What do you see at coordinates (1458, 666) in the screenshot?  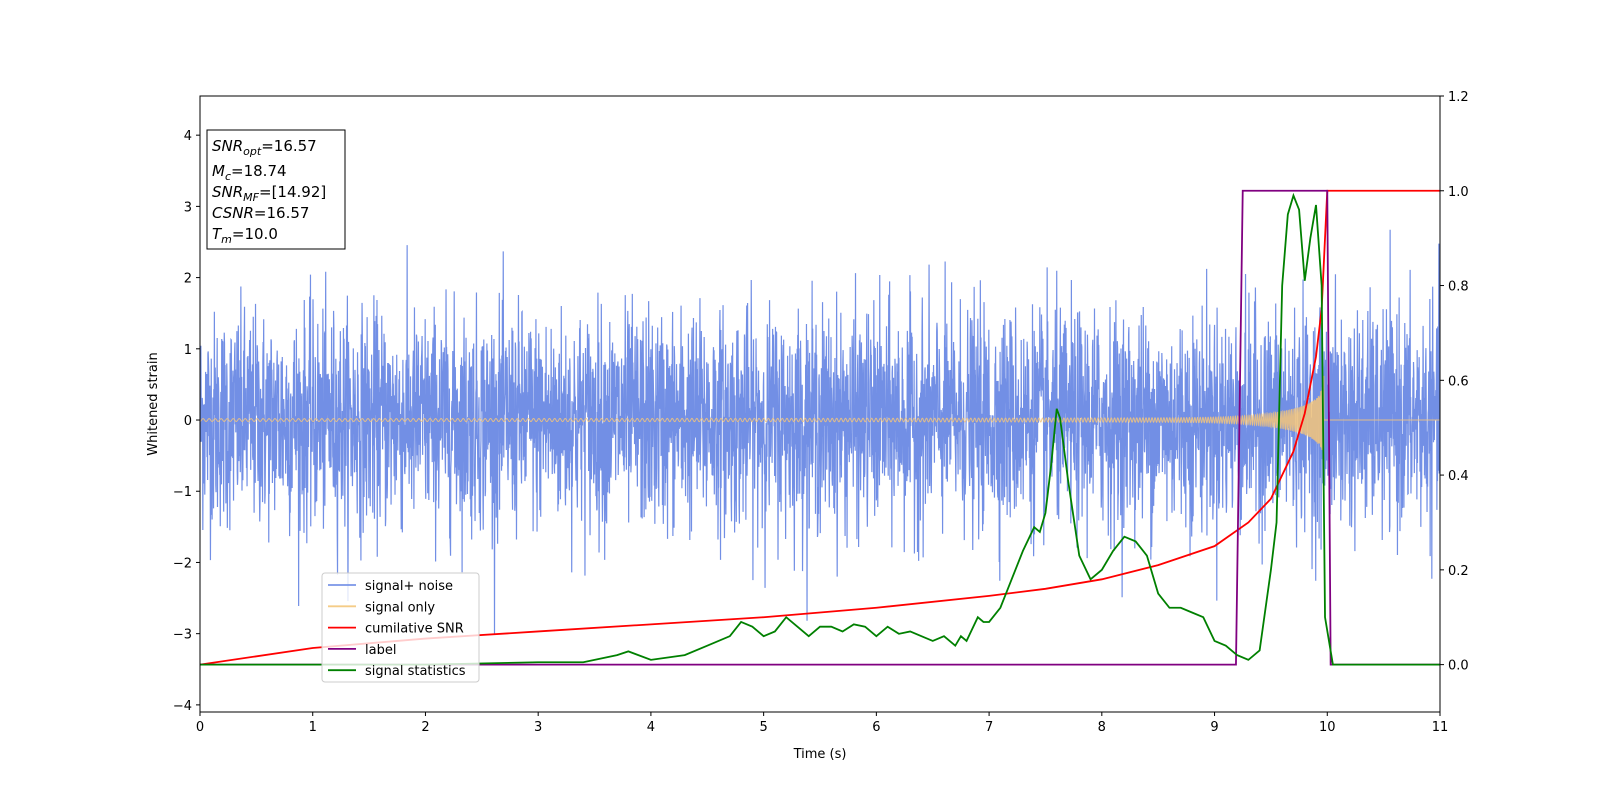 I see `y-right-tick-label: 0.0` at bounding box center [1458, 666].